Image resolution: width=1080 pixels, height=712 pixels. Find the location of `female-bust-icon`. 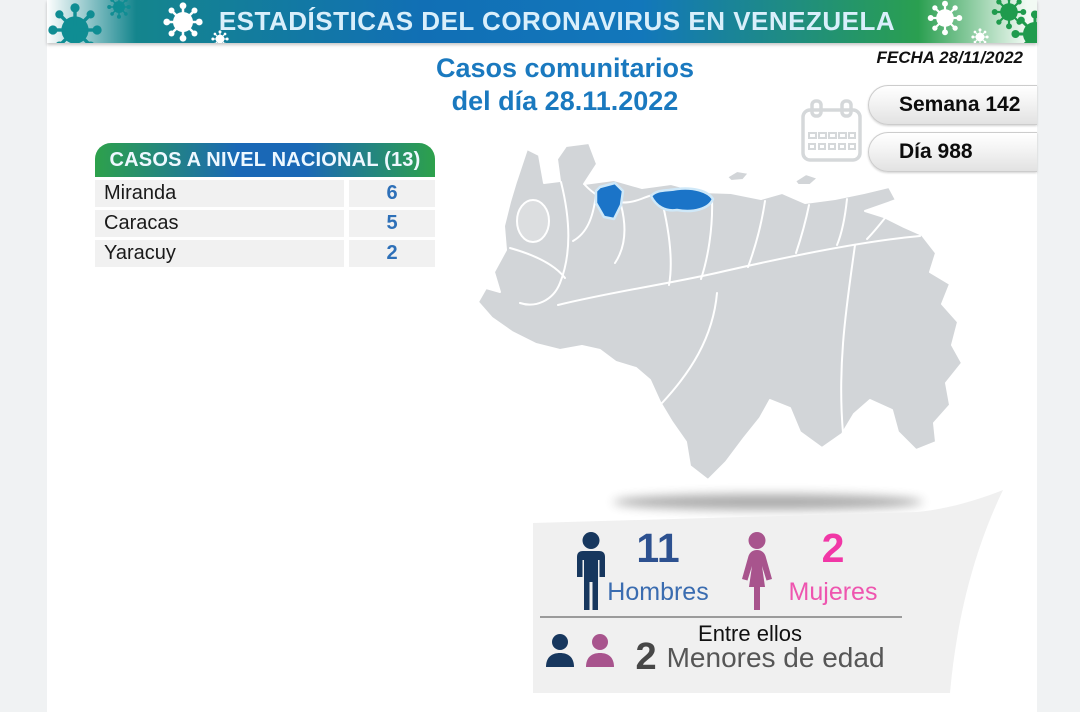

female-bust-icon is located at coordinates (600, 650).